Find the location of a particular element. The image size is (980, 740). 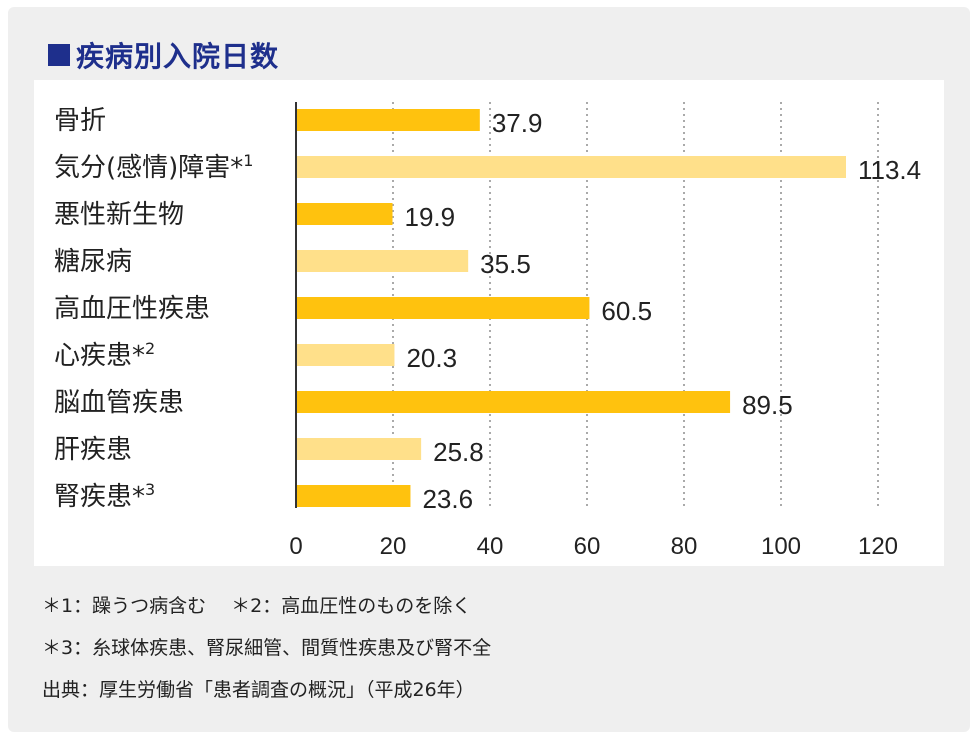

value-label: 35.5 is located at coordinates (505, 264).